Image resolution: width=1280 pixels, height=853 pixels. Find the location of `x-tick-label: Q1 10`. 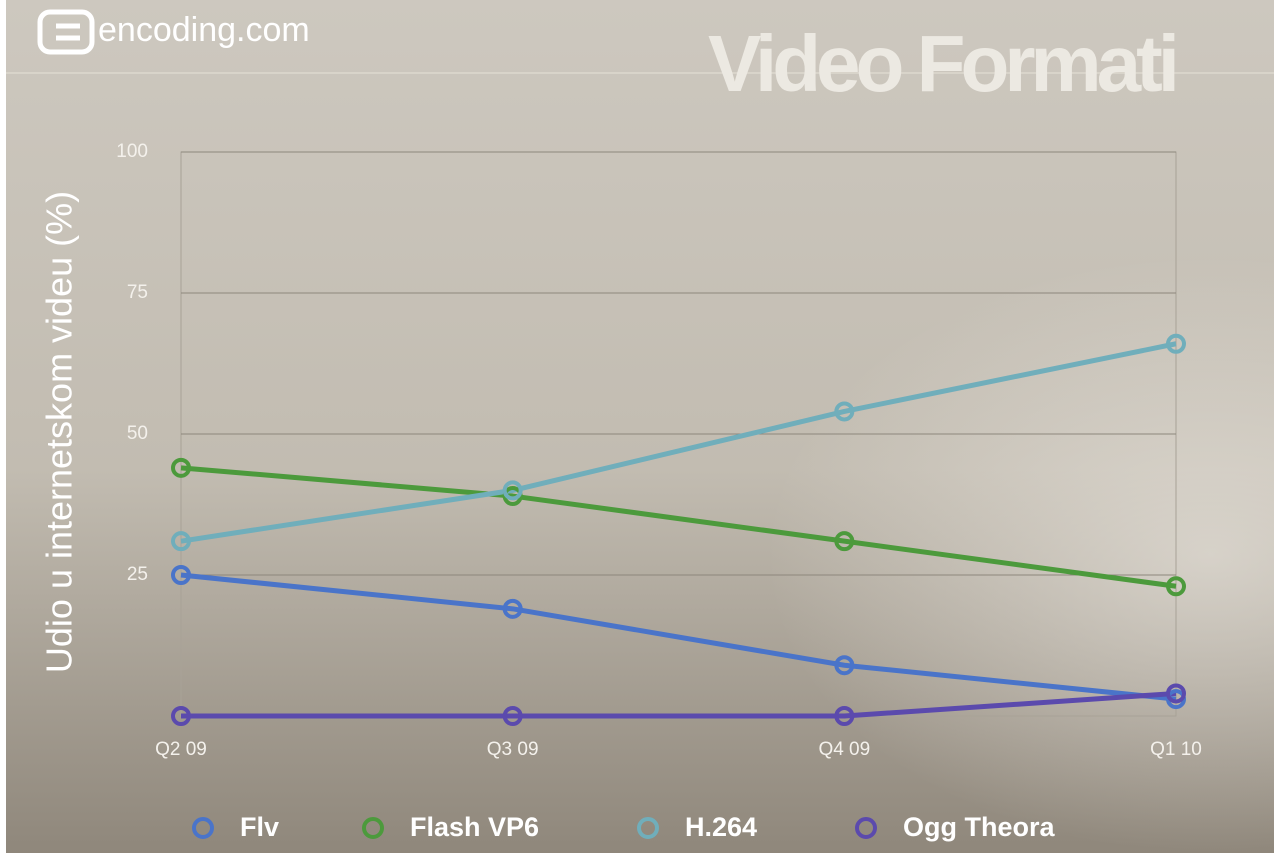

x-tick-label: Q1 10 is located at coordinates (1176, 749).